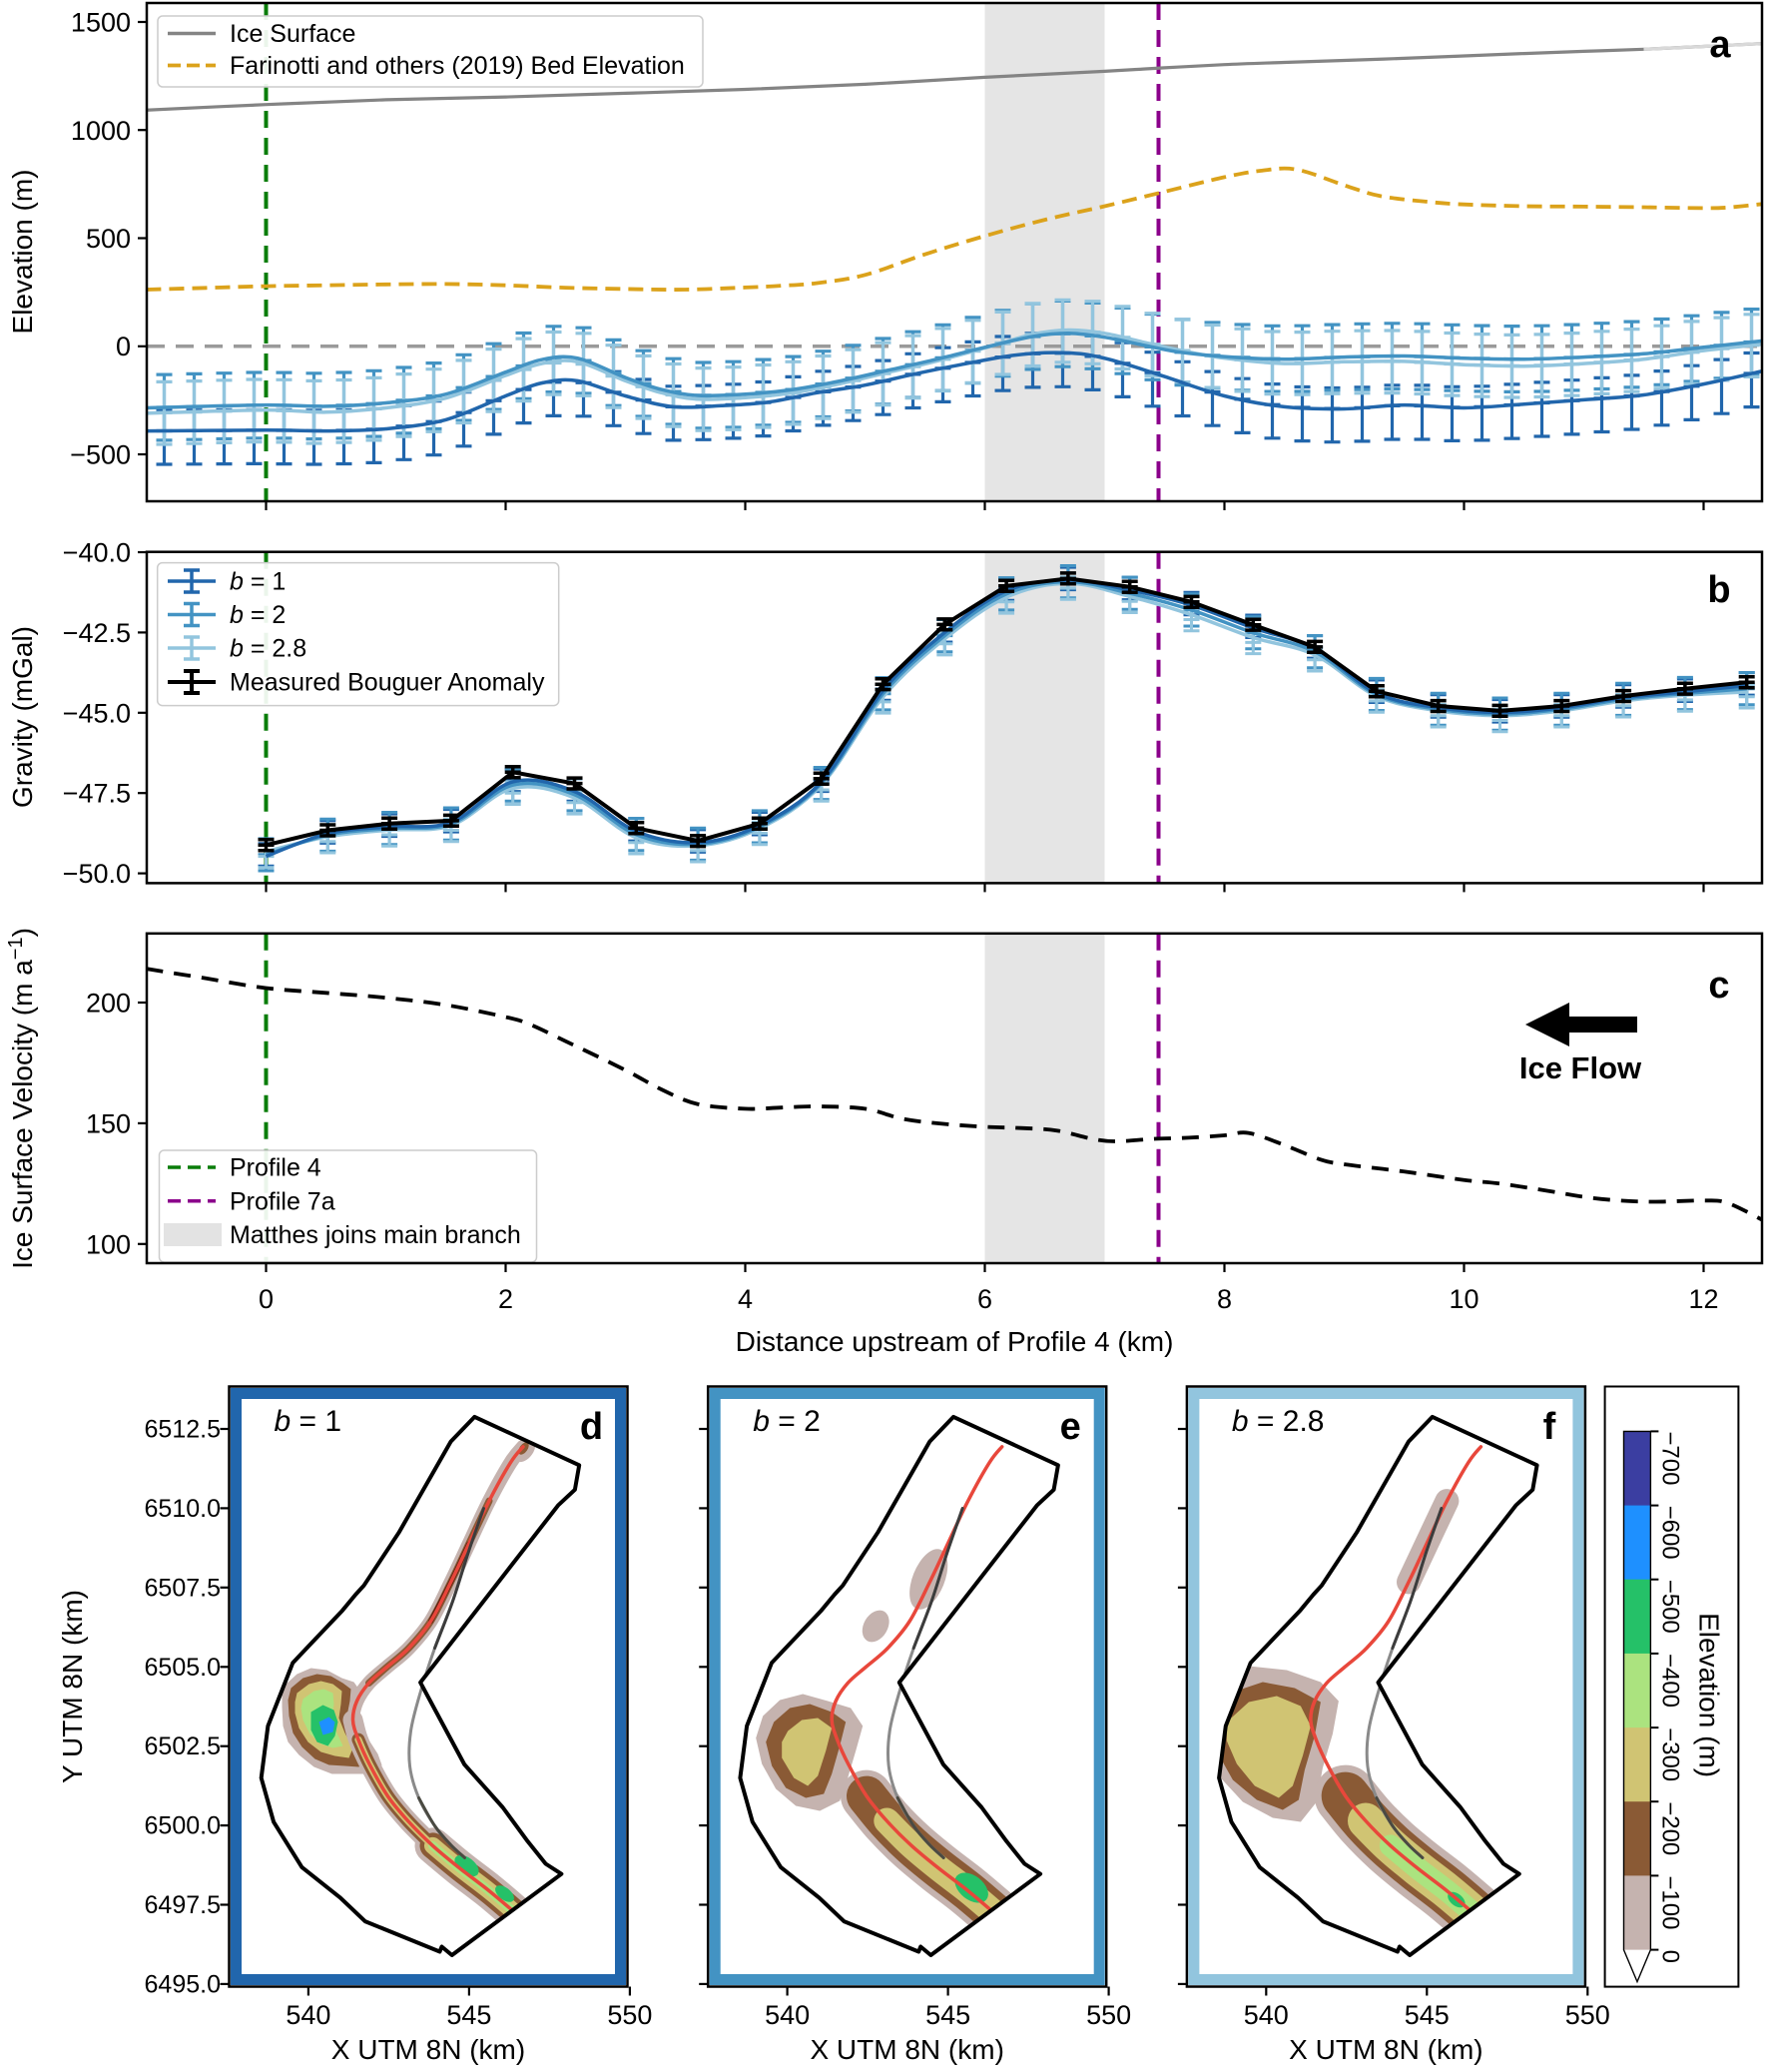 This screenshot has height=2072, width=1769. I want to click on svg-text: Ice Surface, so click(292, 34).